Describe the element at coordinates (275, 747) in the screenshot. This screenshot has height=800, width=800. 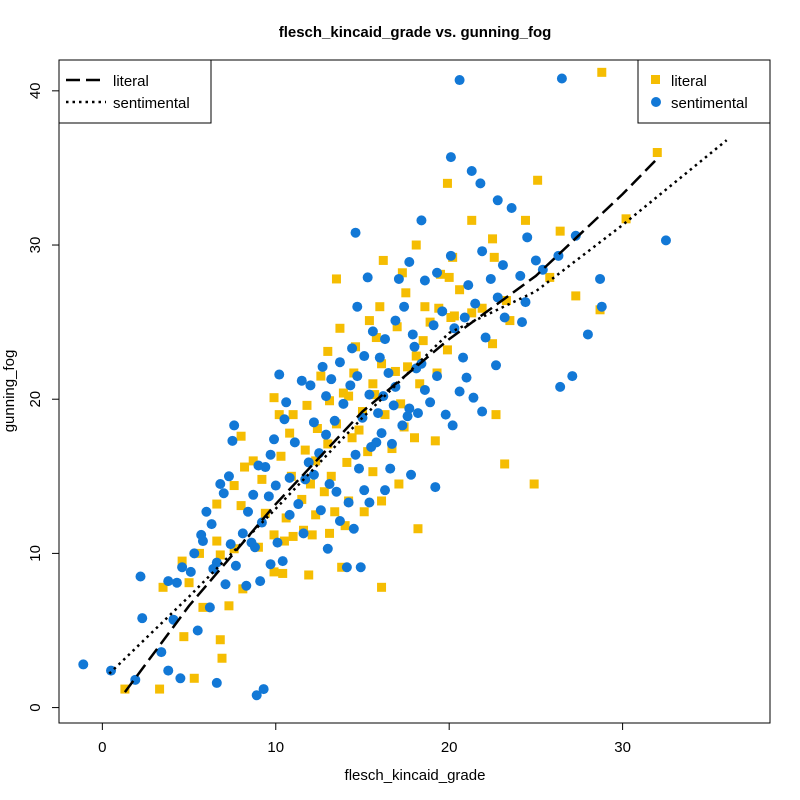
I see `x-tick-label: 10` at that location.